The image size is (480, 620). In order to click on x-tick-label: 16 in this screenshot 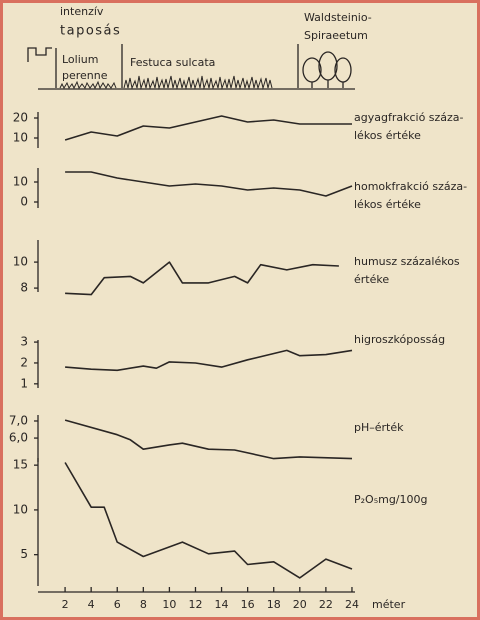, I will do `click(248, 604)`.